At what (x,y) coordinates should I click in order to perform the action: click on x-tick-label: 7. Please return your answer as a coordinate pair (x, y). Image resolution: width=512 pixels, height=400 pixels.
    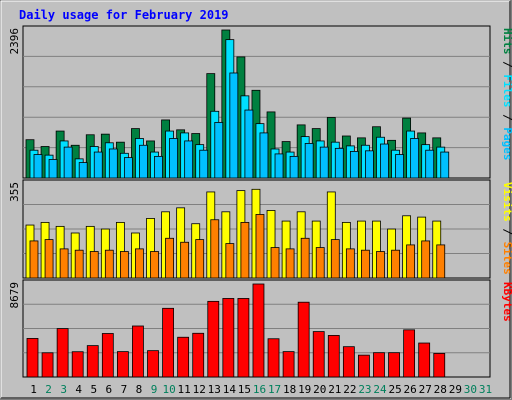
    Looking at the image, I should click on (124, 389).